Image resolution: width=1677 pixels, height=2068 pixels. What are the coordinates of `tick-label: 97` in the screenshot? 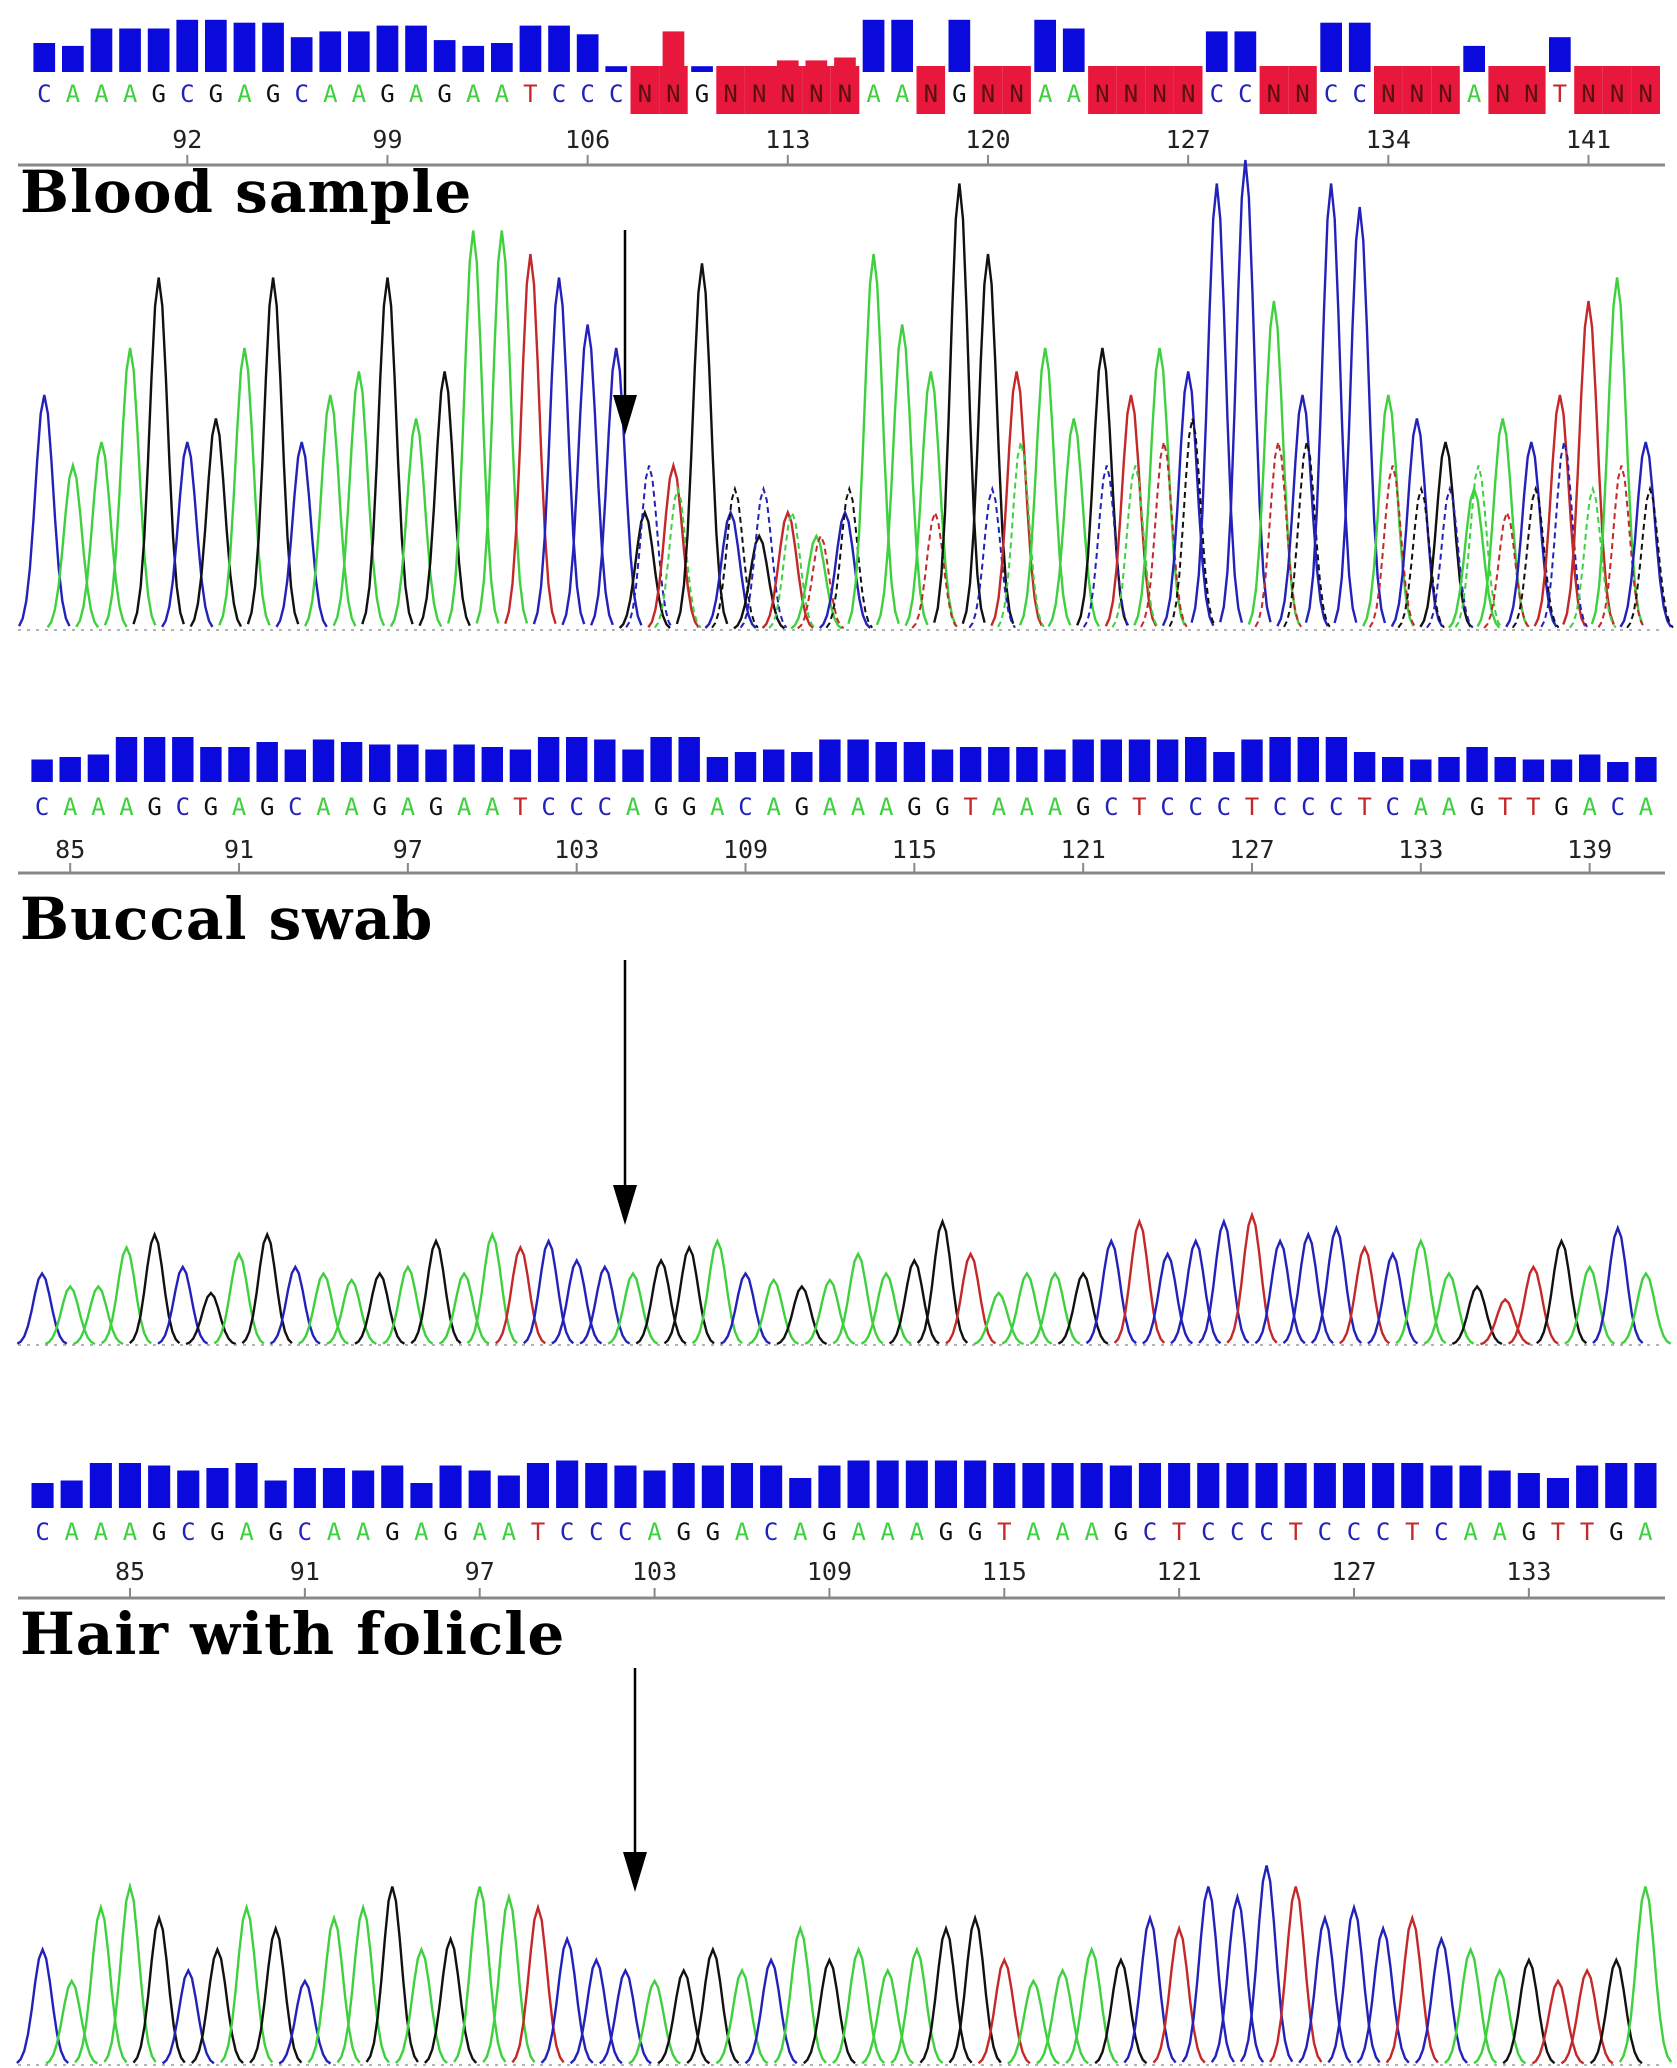 It's located at (480, 1571).